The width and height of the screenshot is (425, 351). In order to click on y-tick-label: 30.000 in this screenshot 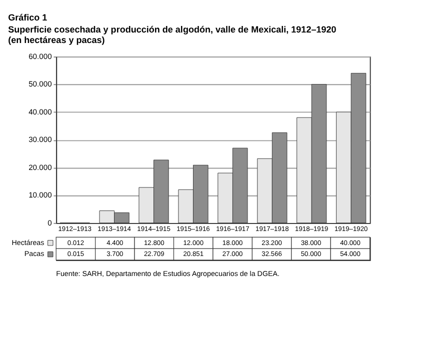, I will do `click(40, 139)`.